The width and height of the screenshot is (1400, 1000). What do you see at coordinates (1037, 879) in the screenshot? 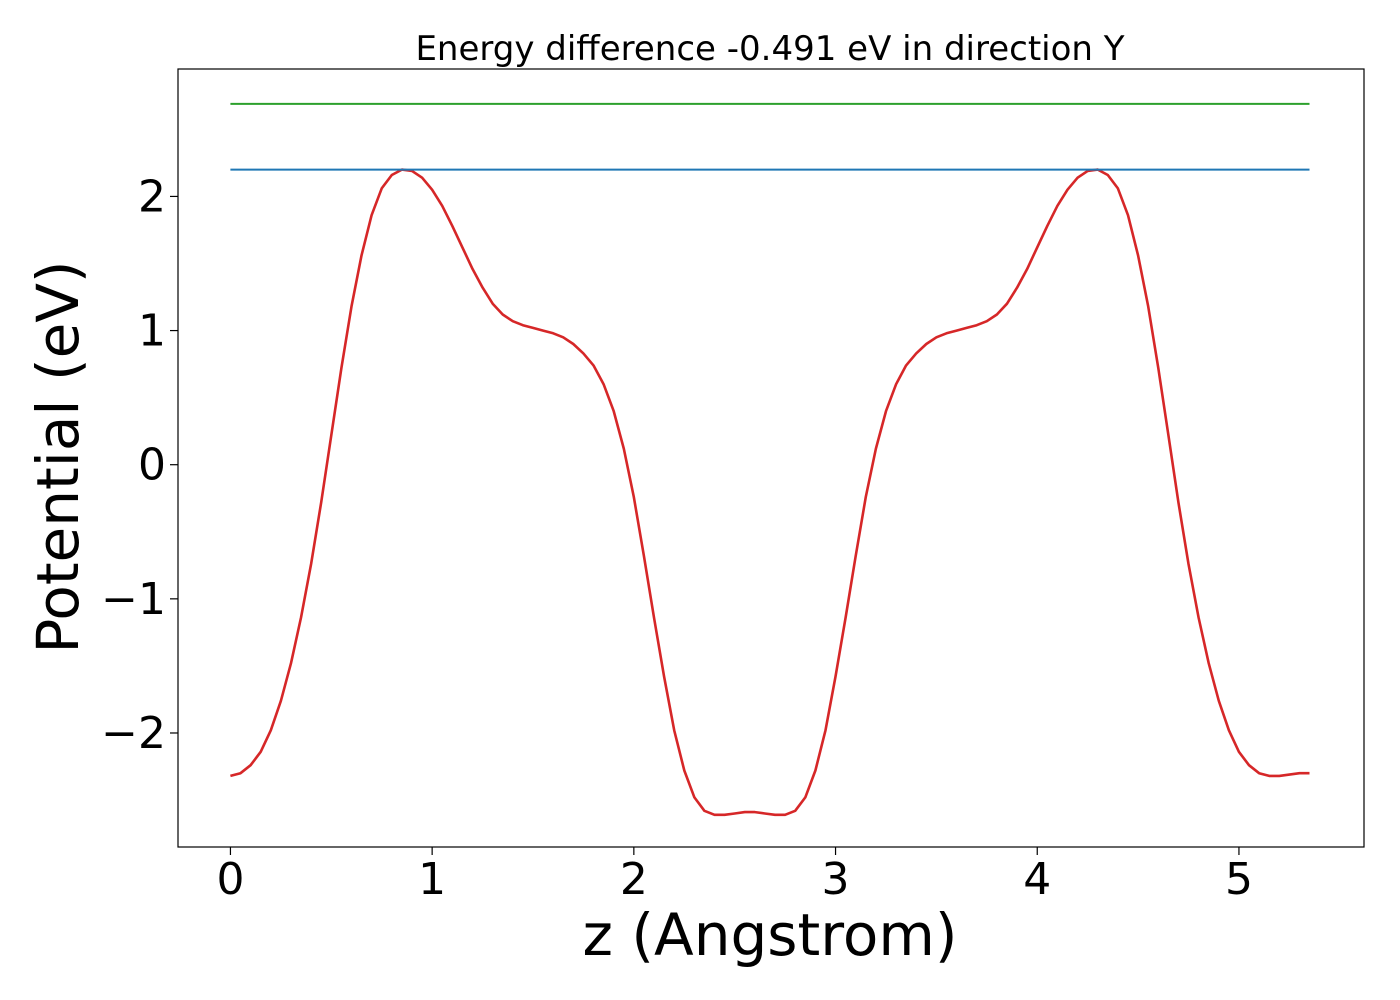
I see `x-tick-label: 4` at bounding box center [1037, 879].